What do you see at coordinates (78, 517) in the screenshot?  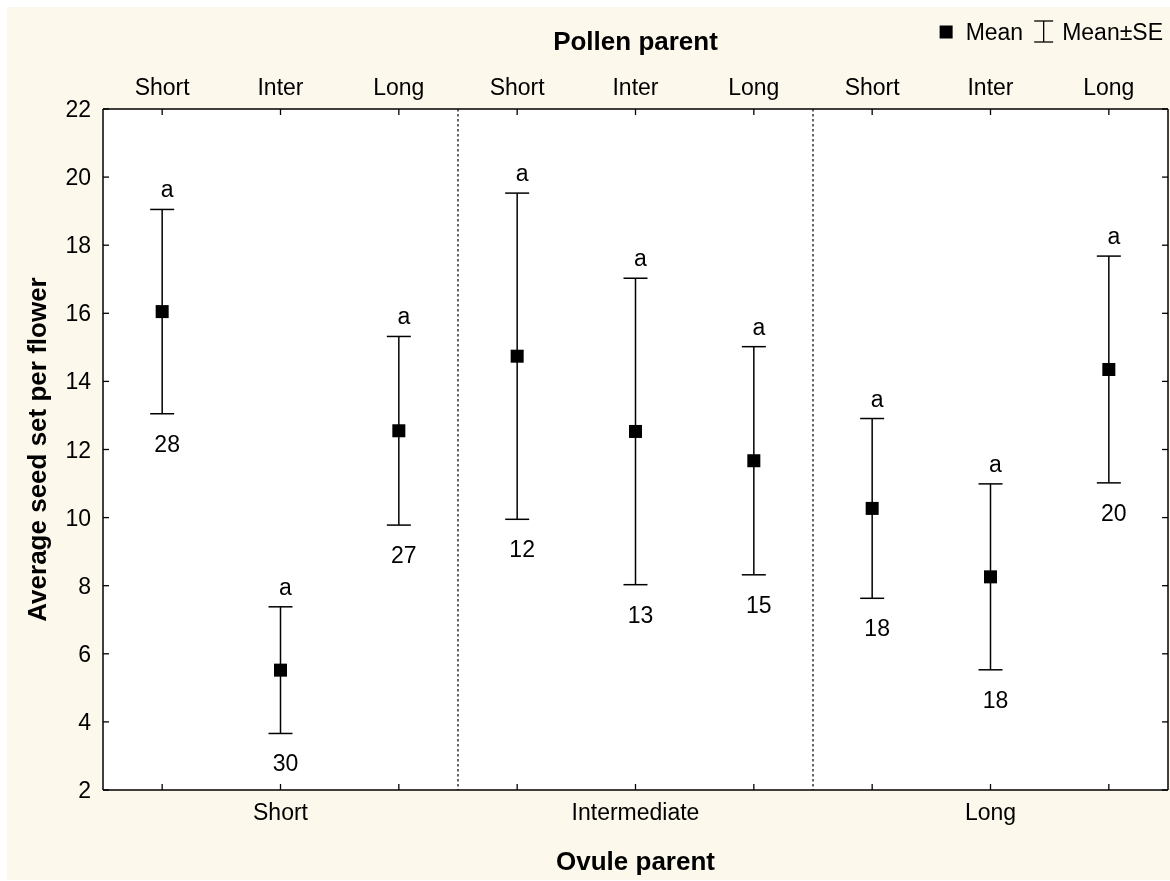 I see `y-tick-label: 10` at bounding box center [78, 517].